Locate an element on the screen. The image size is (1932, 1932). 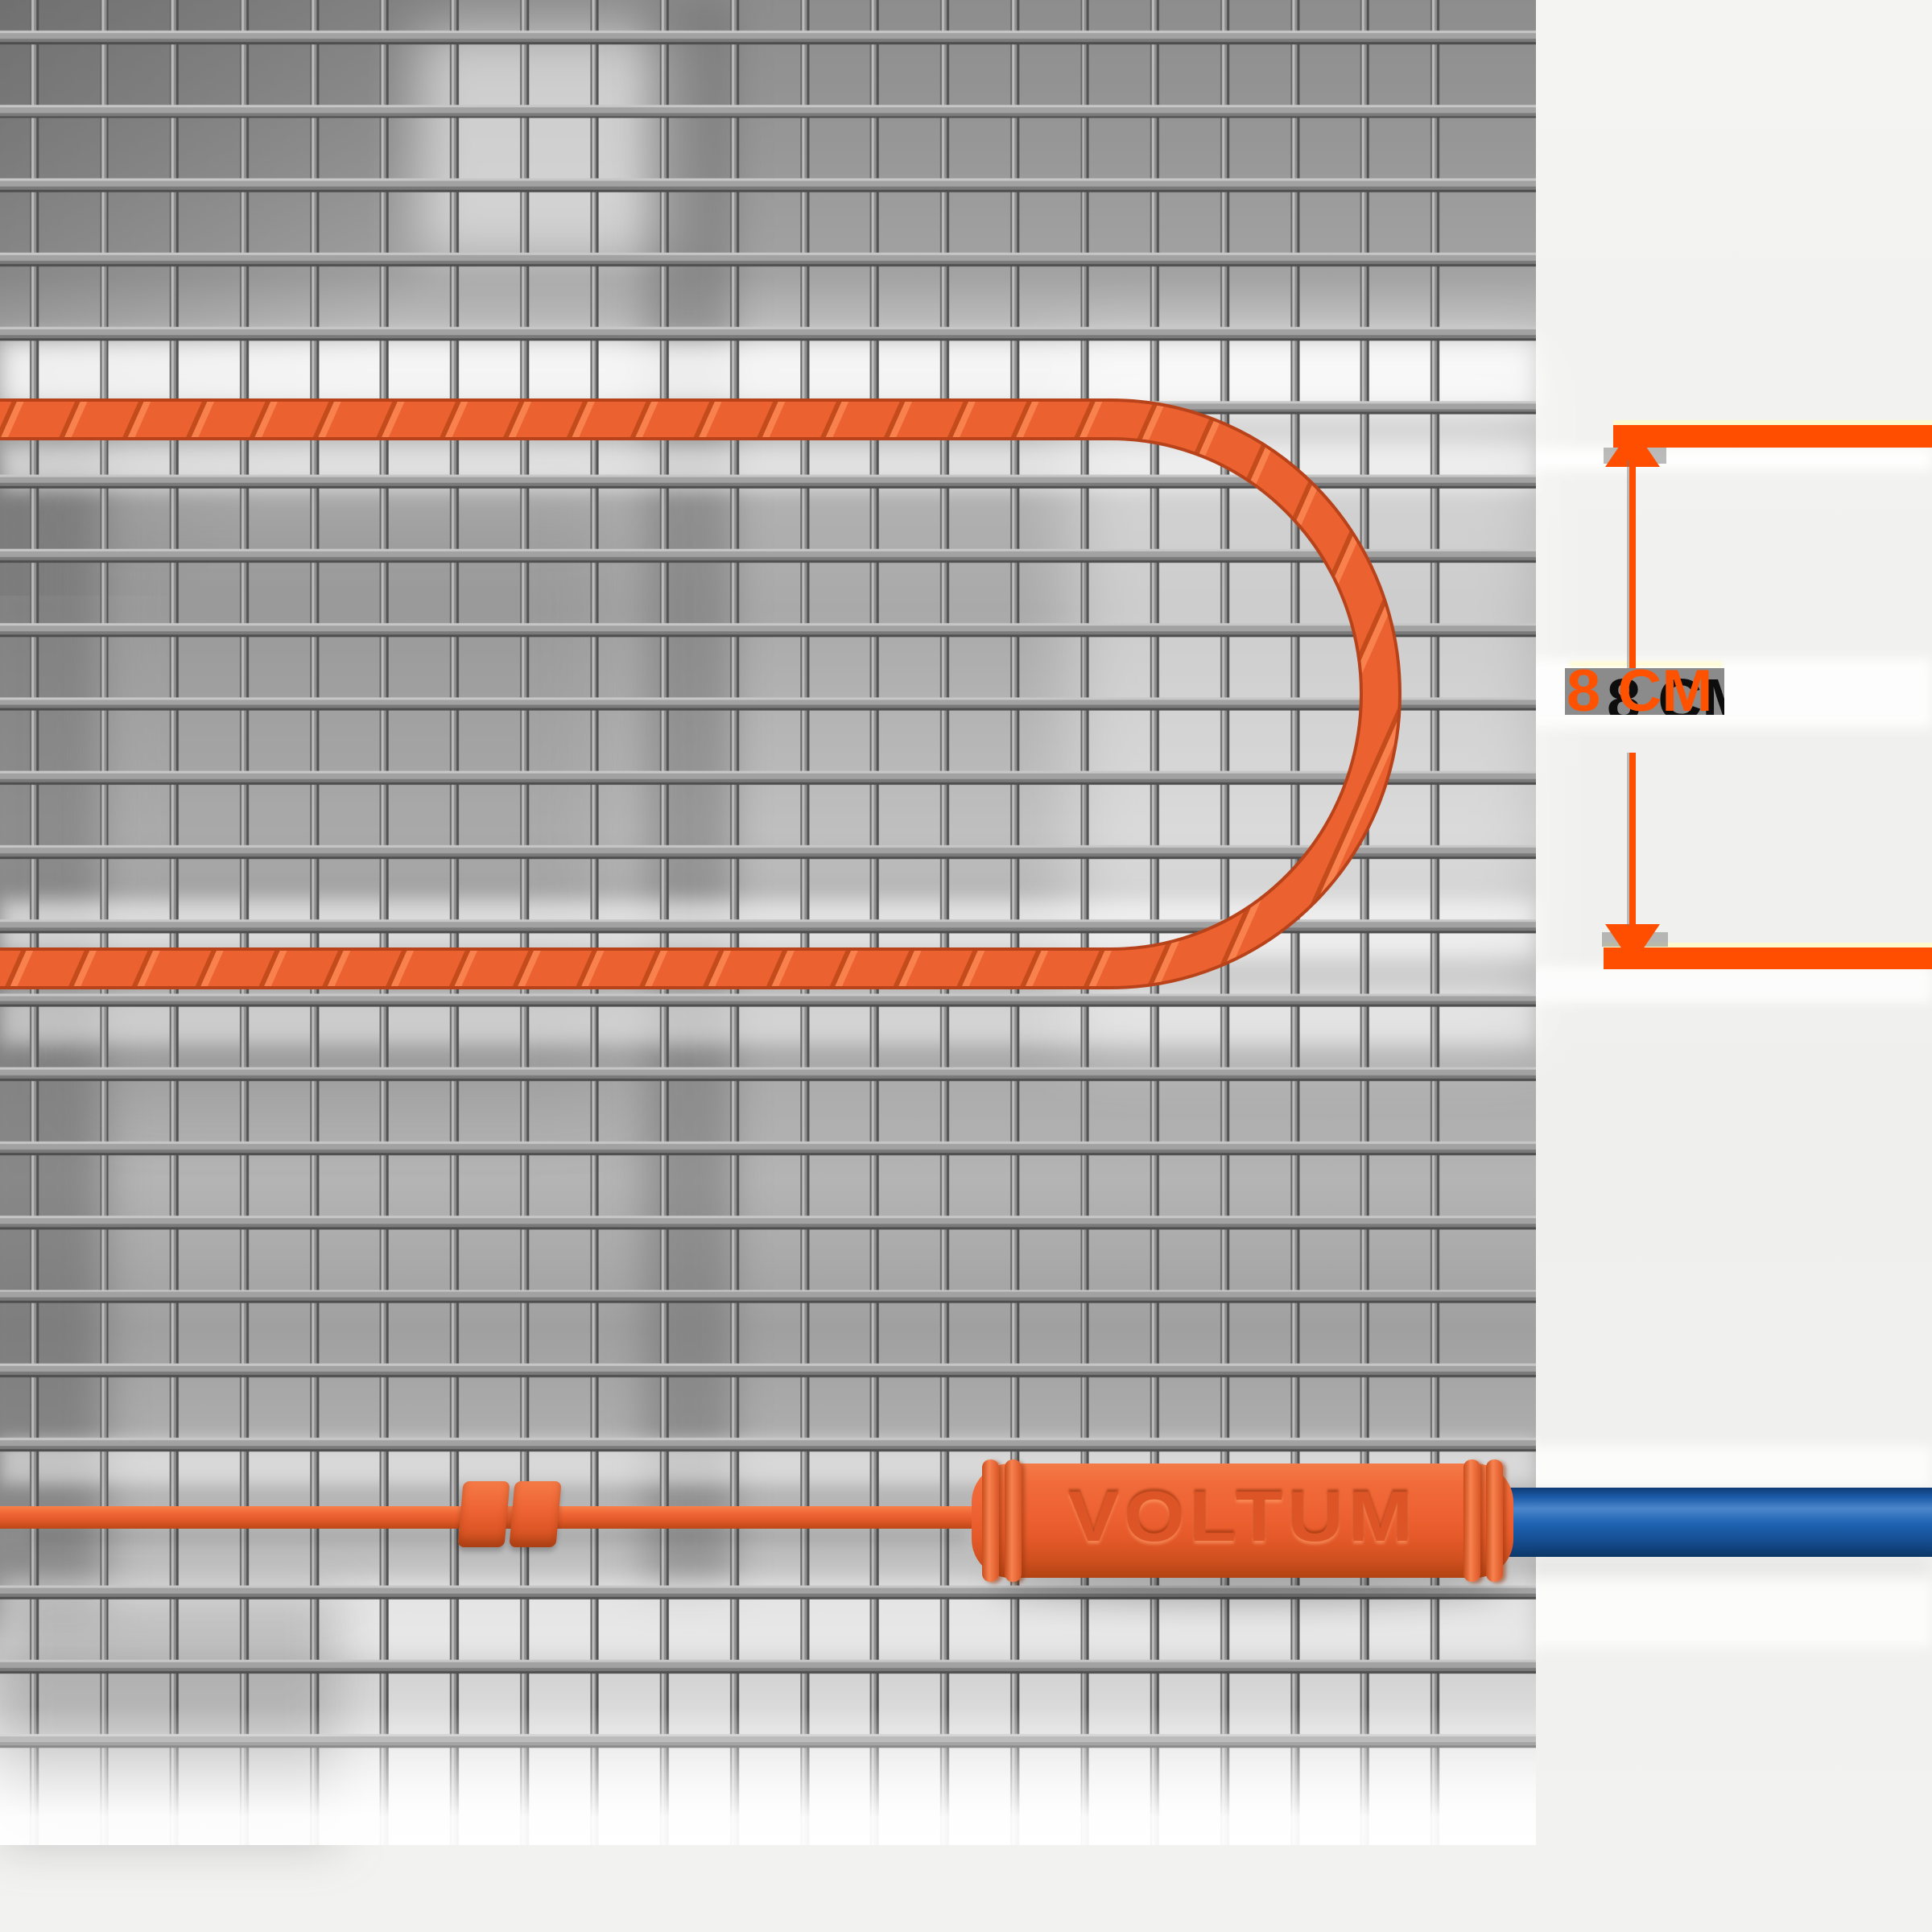
mesh-bottom-fade is located at coordinates (768, 1776).